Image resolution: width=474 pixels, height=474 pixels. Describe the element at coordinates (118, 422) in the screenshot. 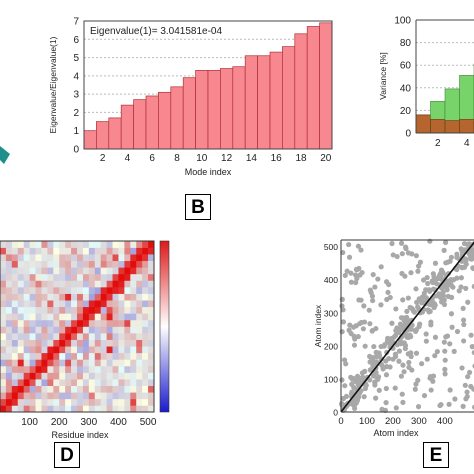

I see `d-x-tick-label: 400` at that location.